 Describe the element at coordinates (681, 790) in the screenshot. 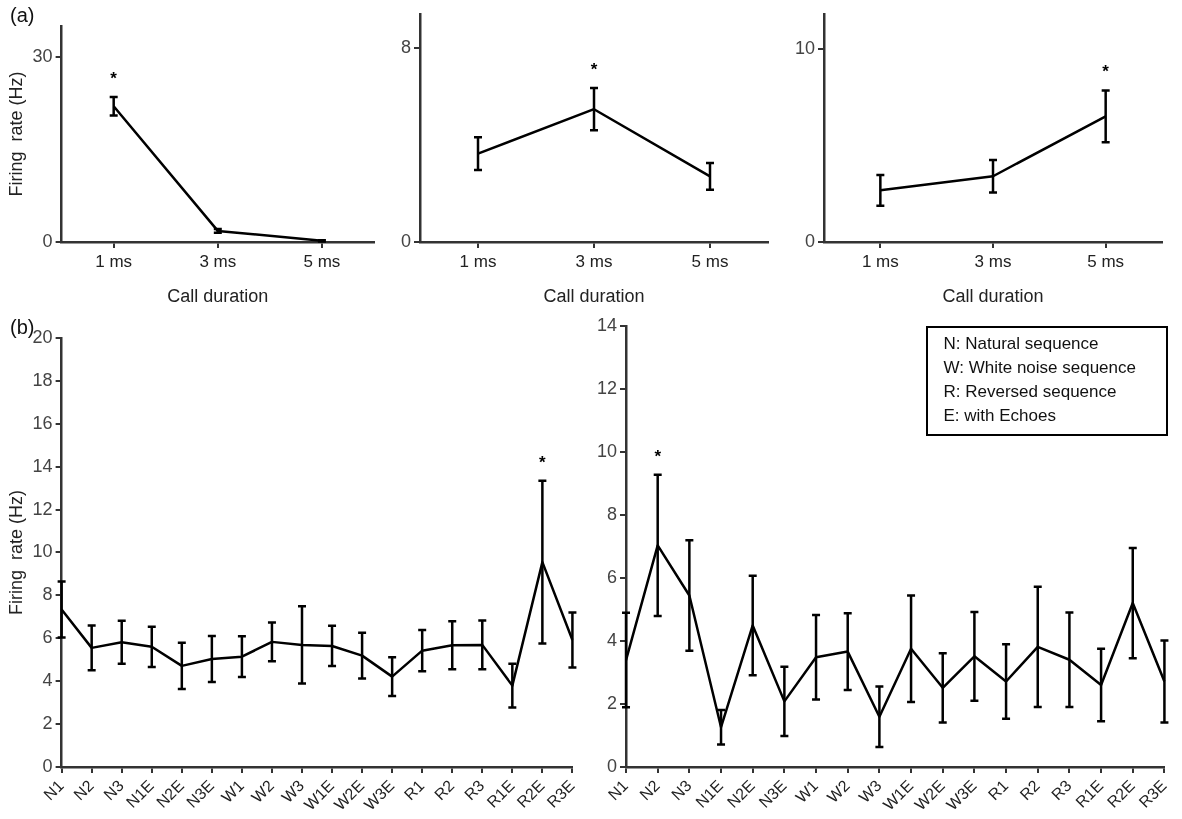

I see `x-tick-label: N3` at that location.